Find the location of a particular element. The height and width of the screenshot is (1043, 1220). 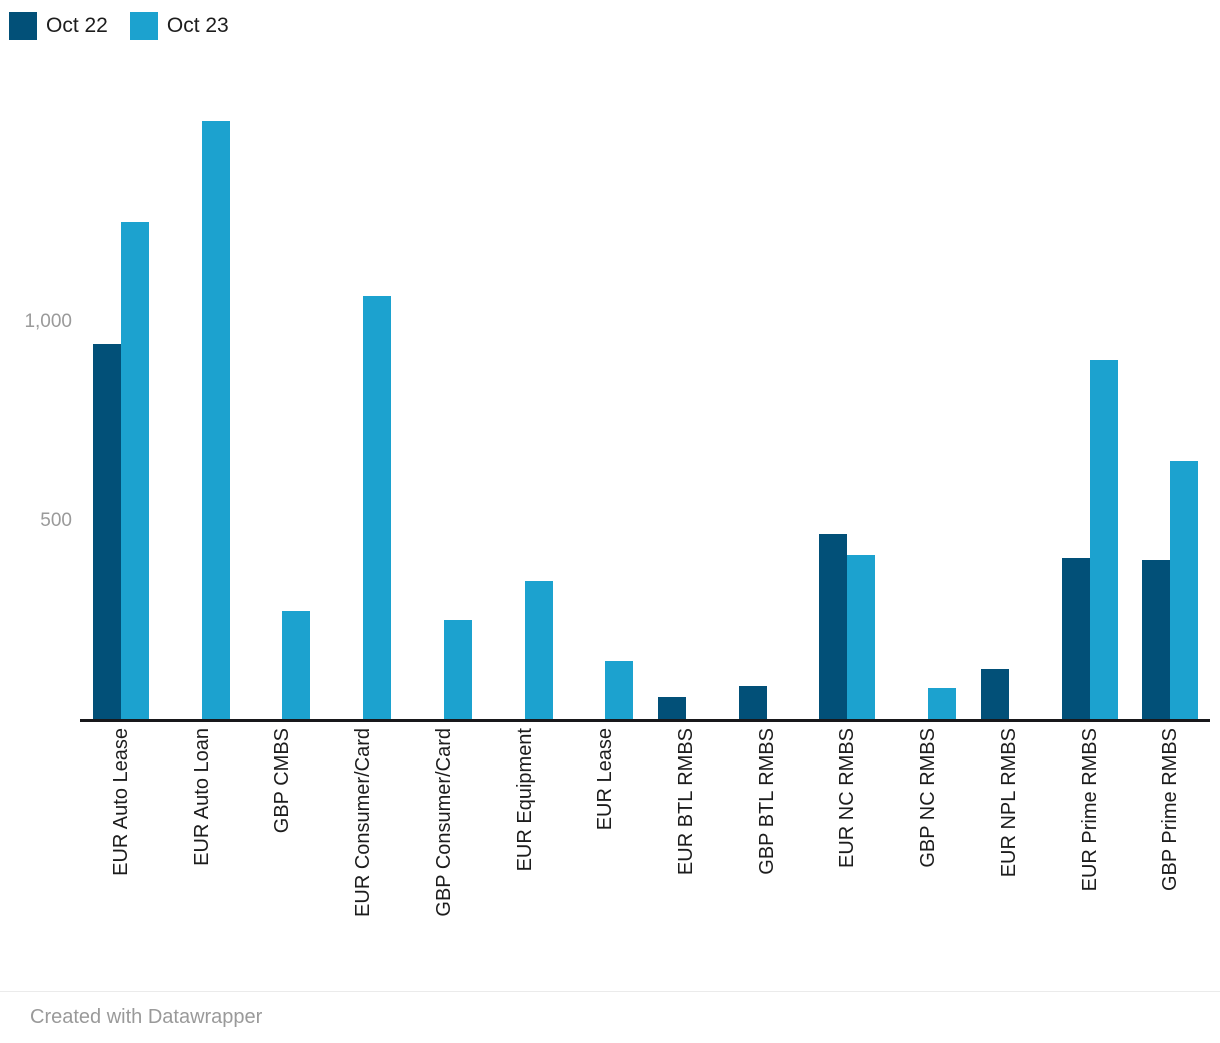

x-label-gbp-cmbs: GBP CMBS is located at coordinates (282, 781).